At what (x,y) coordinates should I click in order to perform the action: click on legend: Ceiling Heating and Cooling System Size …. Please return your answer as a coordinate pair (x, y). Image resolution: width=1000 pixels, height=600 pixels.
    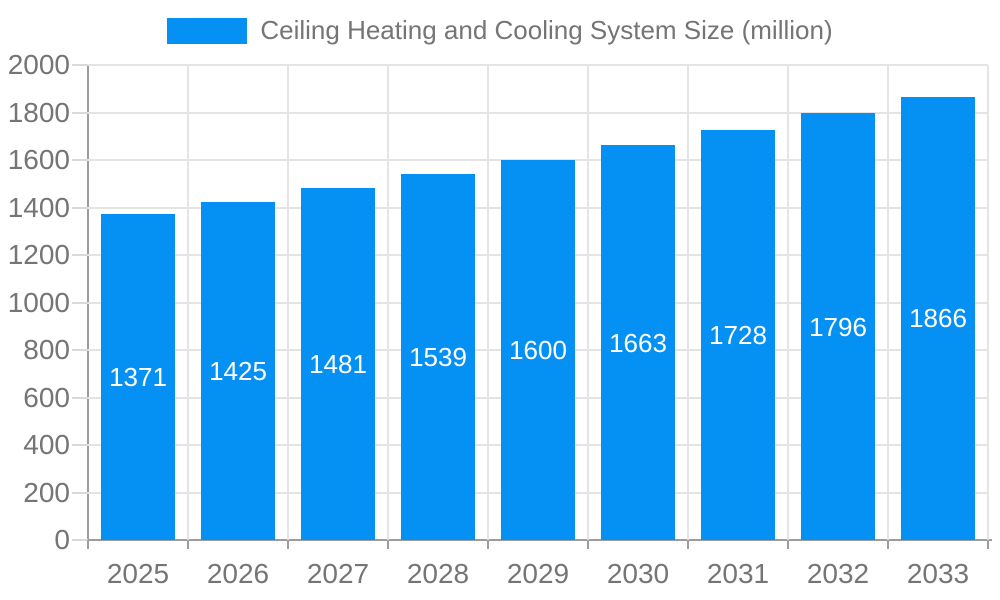
    Looking at the image, I should click on (500, 30).